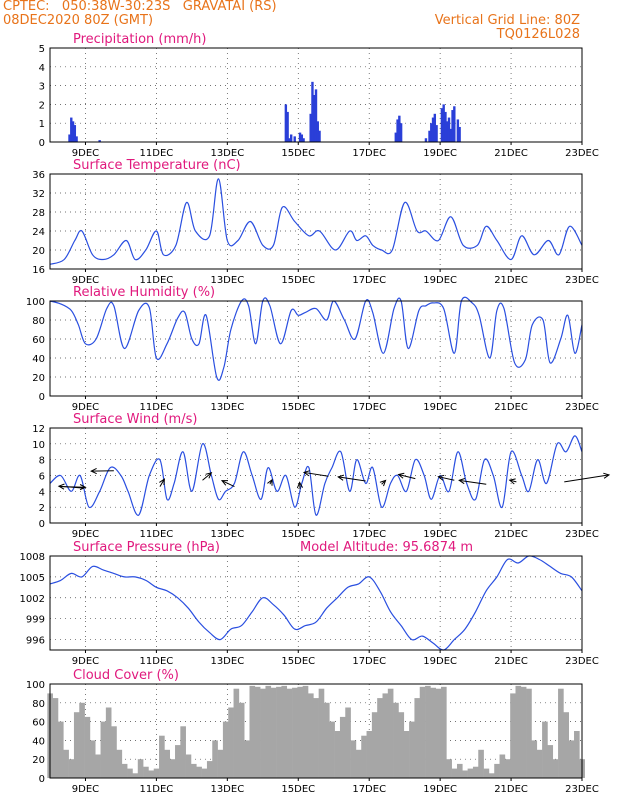  Describe the element at coordinates (38, 704) in the screenshot. I see `y-tick-label: 80` at that location.